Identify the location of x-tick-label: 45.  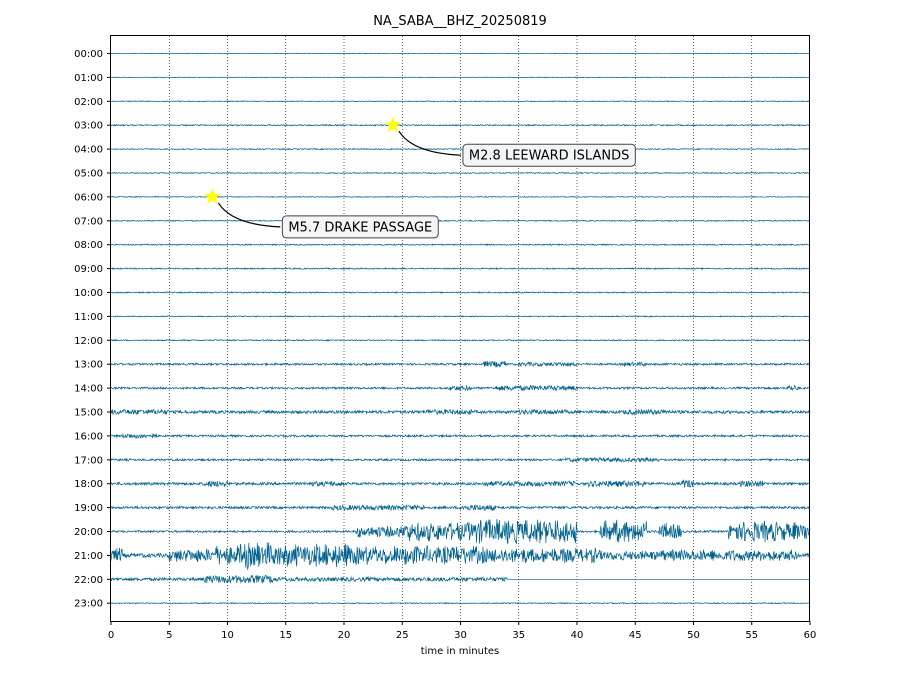
(635, 635).